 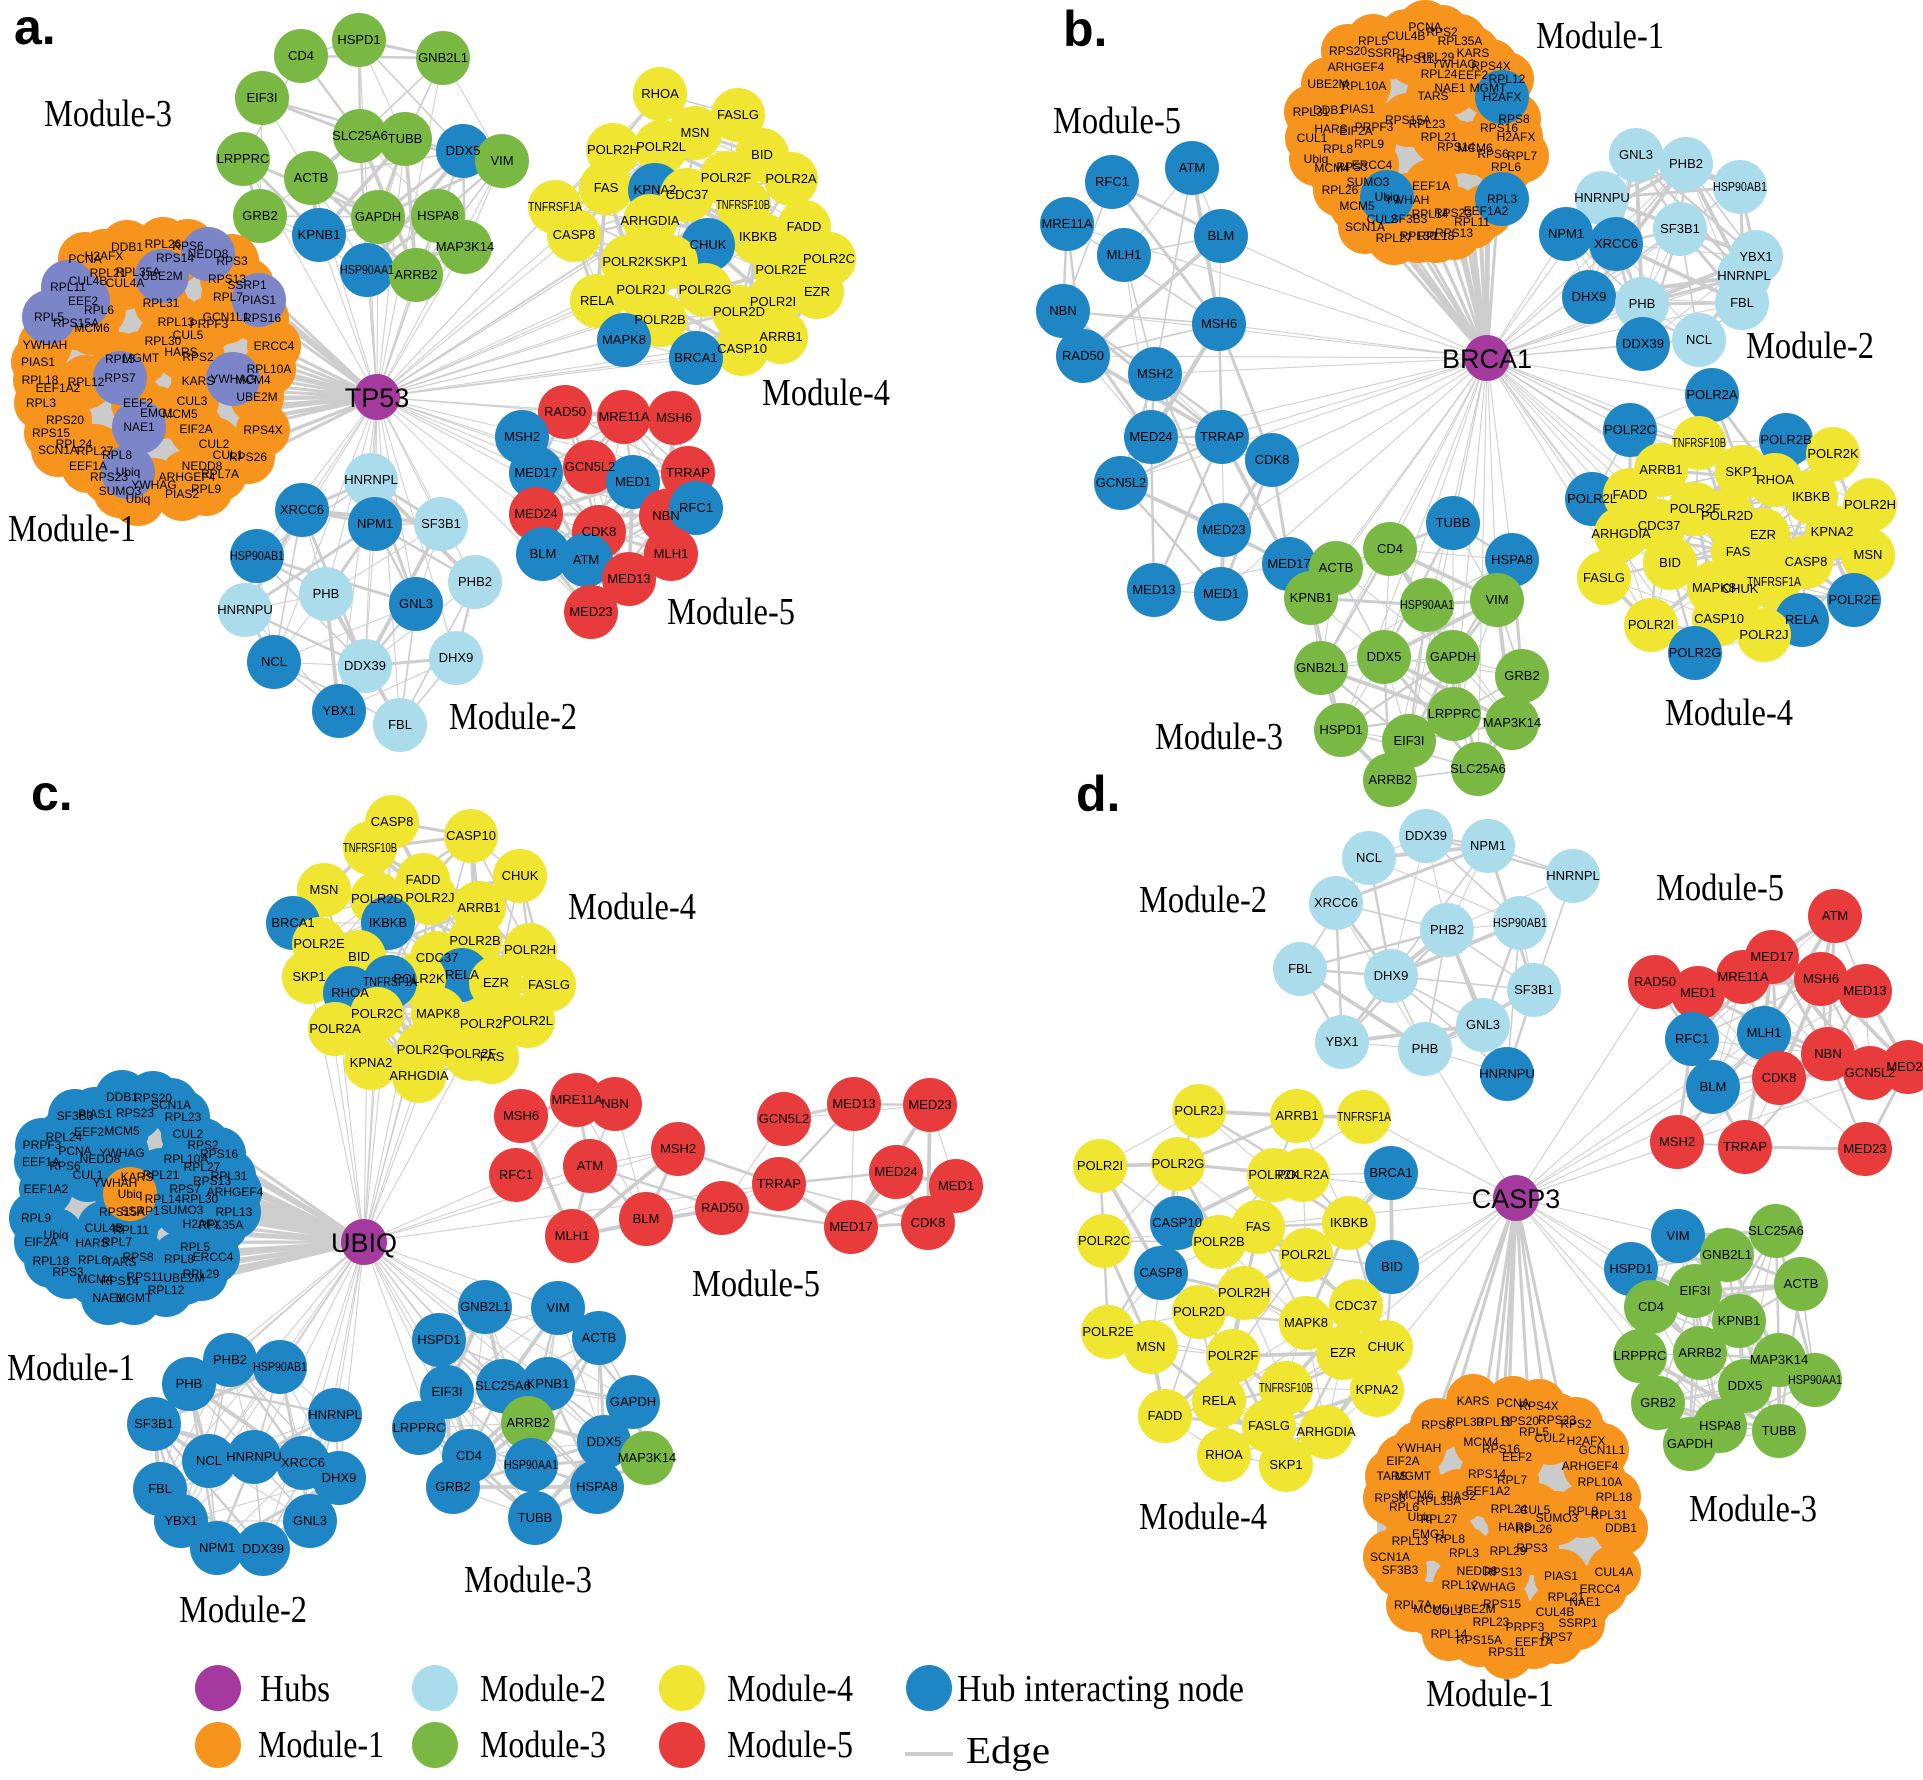 What do you see at coordinates (1177, 1222) in the screenshot?
I see `svg-text: CASP10` at bounding box center [1177, 1222].